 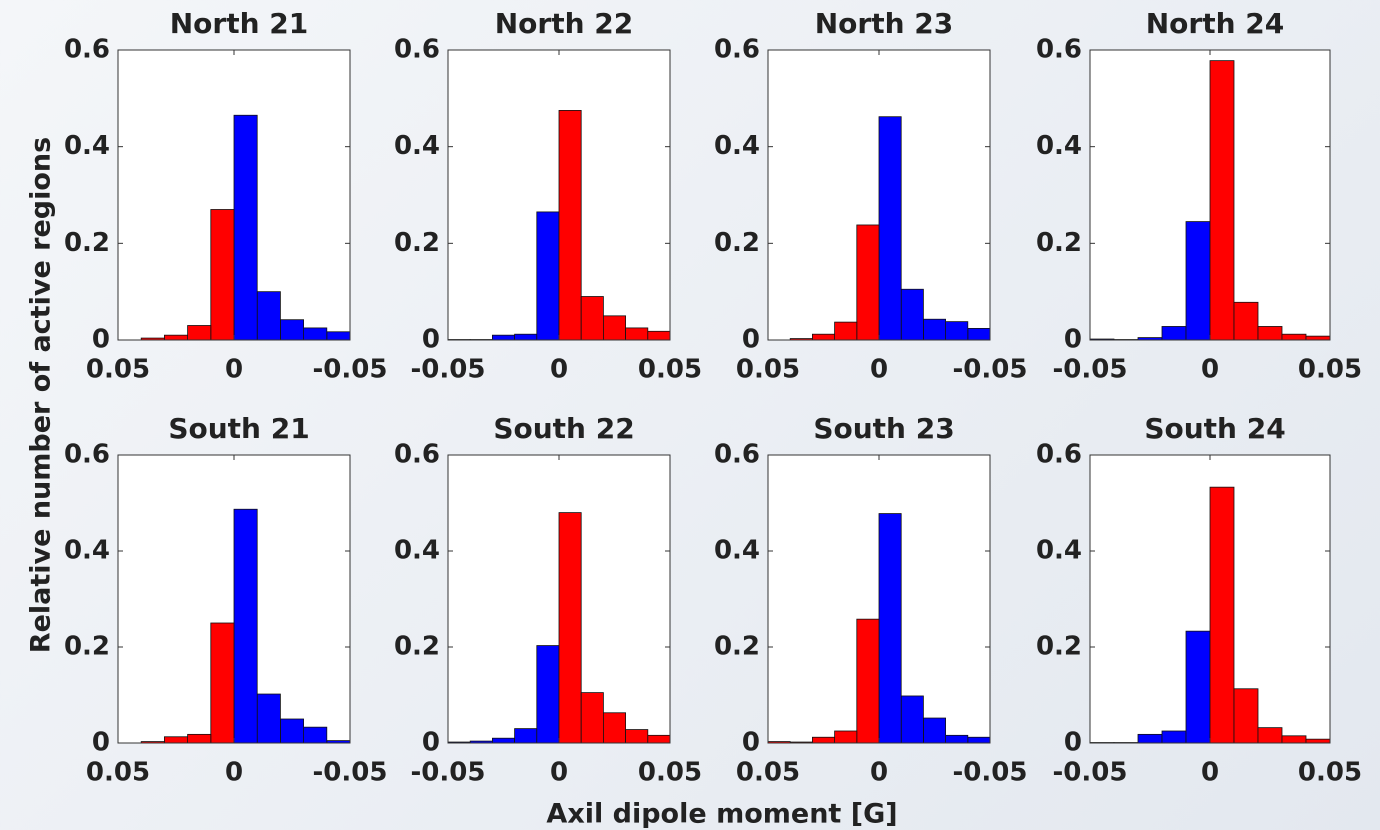 What do you see at coordinates (721, 814) in the screenshot?
I see `x-axis-label: Axil dipole moment [G]` at bounding box center [721, 814].